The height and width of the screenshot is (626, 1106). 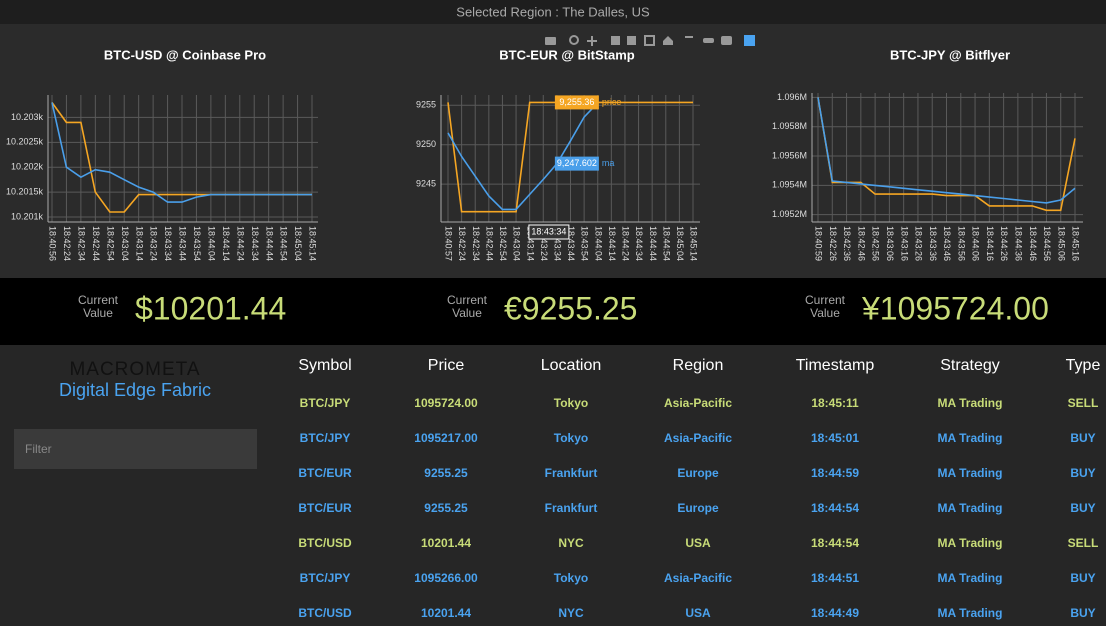 What do you see at coordinates (135, 369) in the screenshot?
I see `brand: MACROMETA` at bounding box center [135, 369].